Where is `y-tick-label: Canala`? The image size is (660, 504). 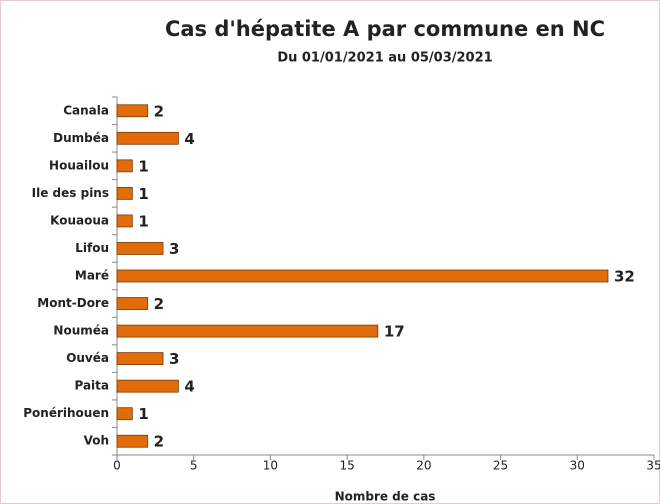 y-tick-label: Canala is located at coordinates (86, 110).